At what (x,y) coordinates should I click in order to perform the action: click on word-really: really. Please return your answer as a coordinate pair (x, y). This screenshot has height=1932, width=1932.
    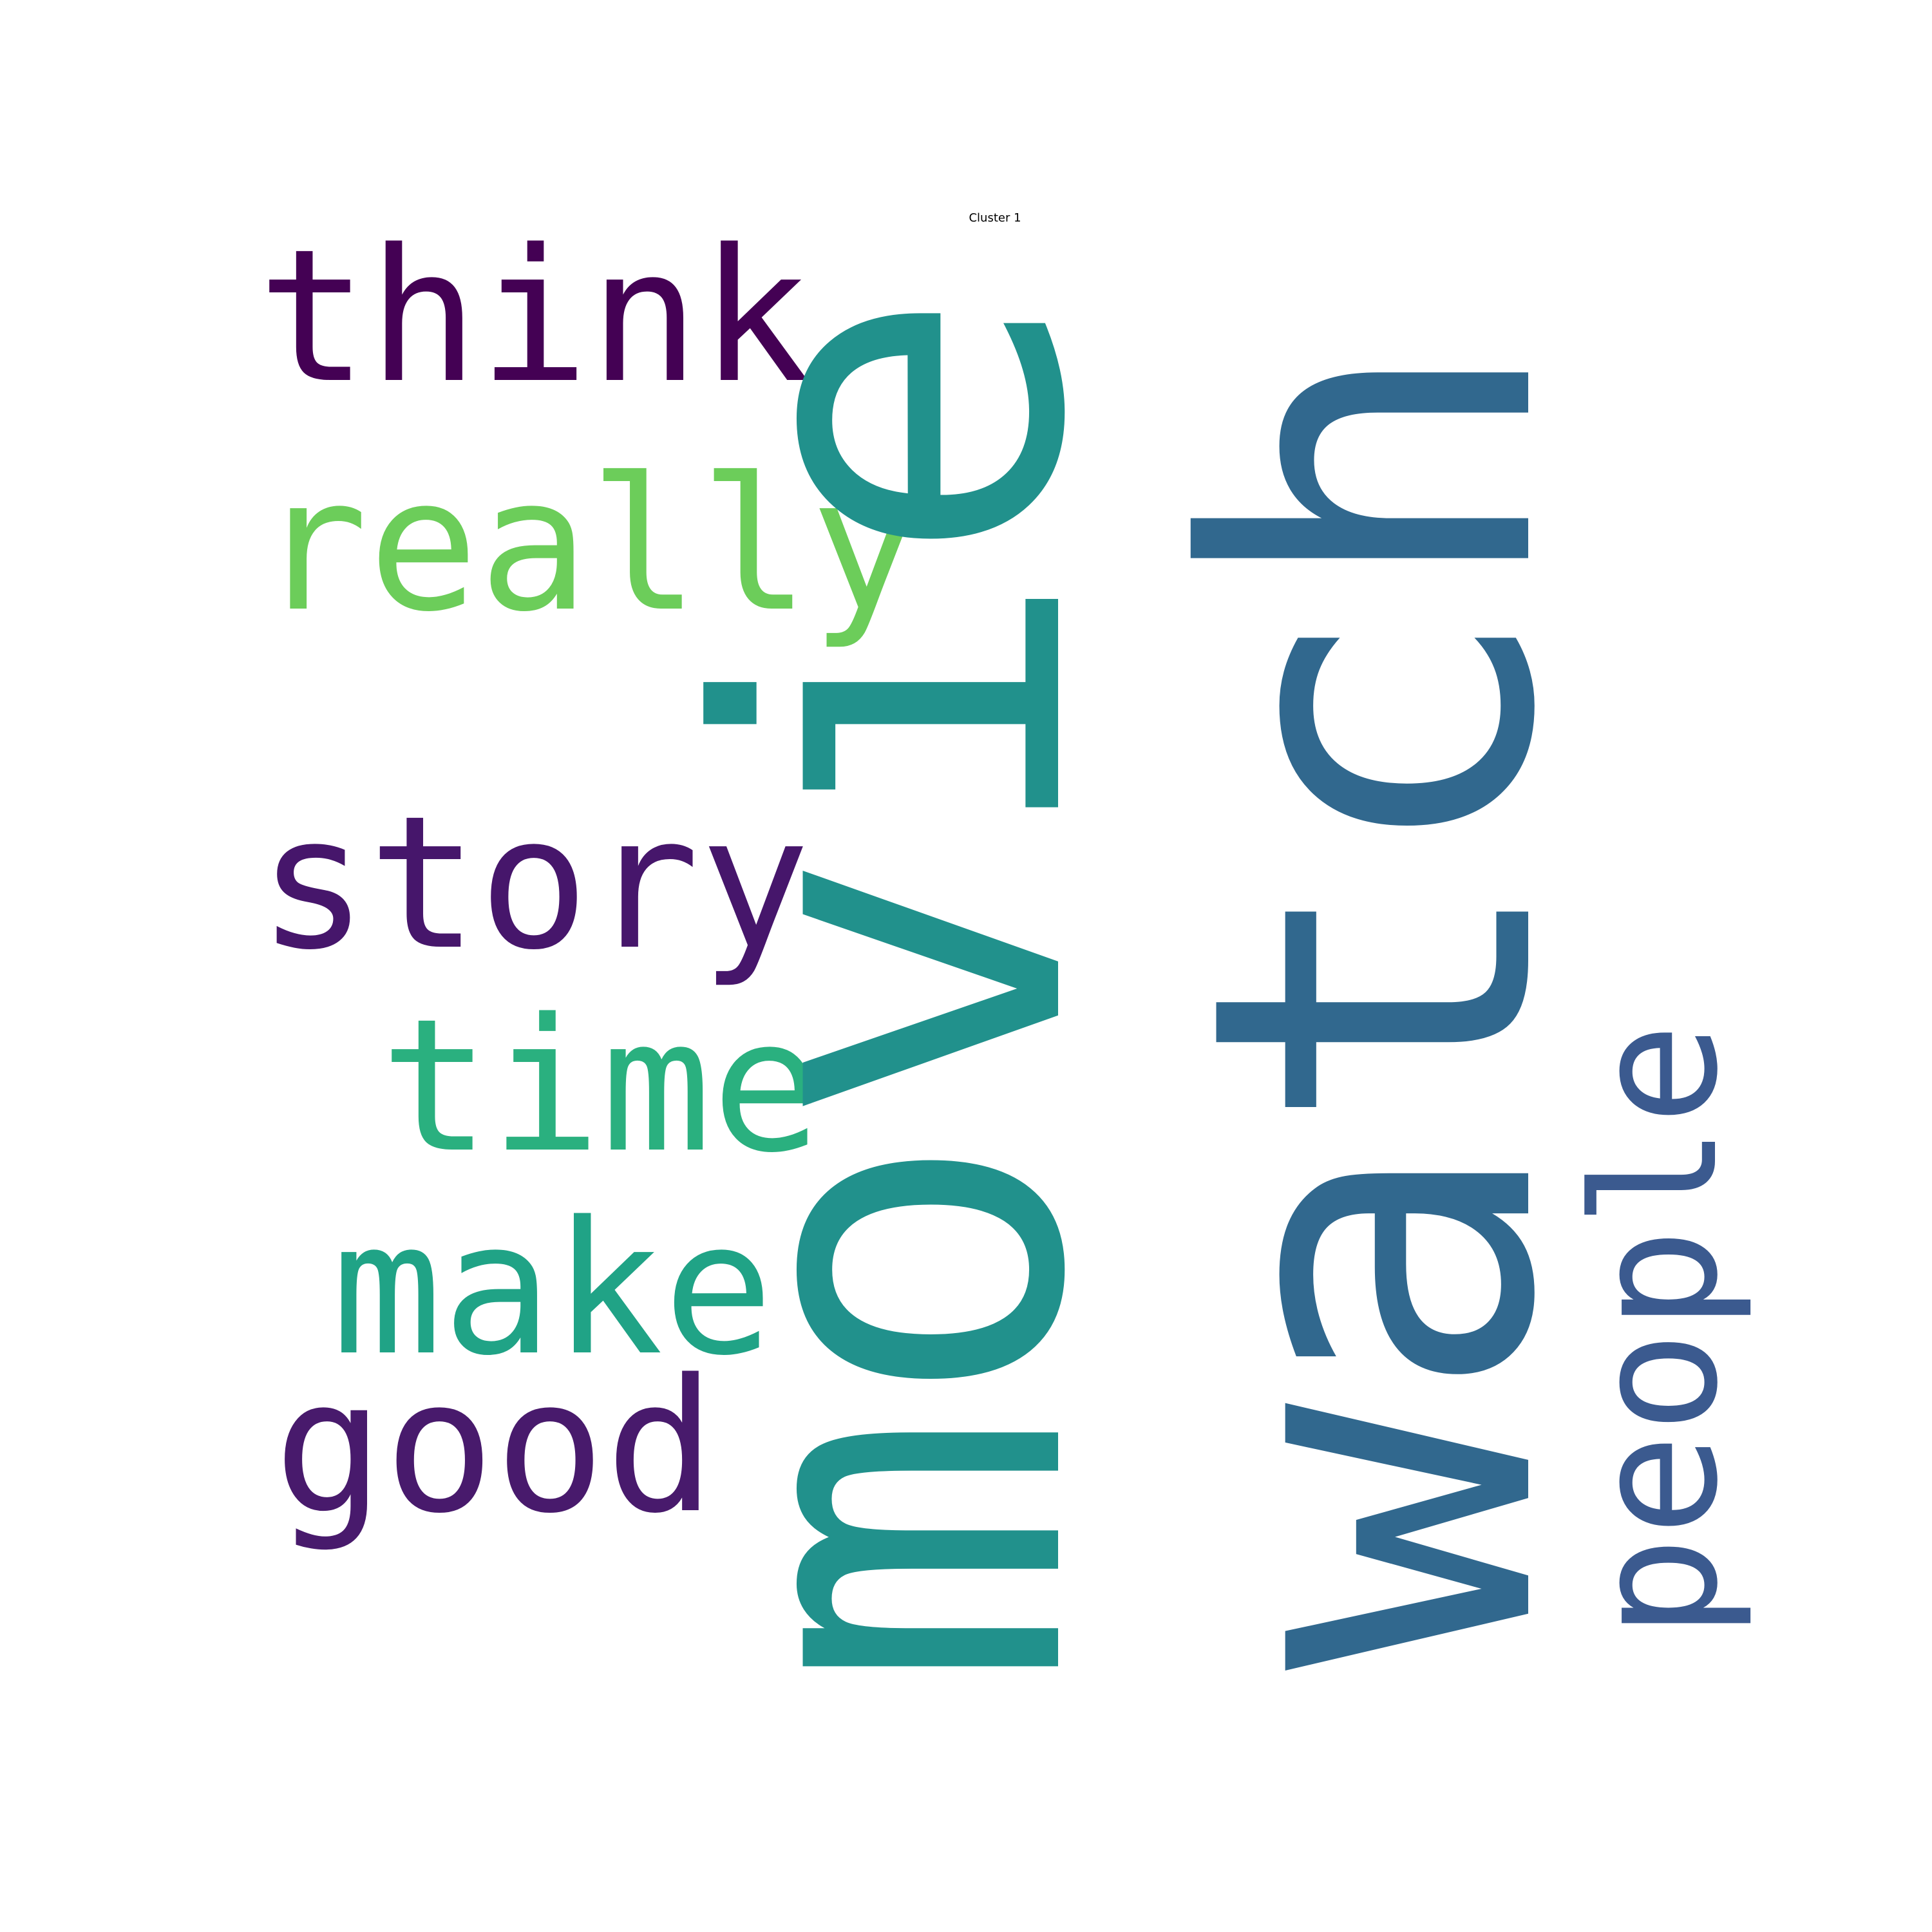
    Looking at the image, I should click on (589, 545).